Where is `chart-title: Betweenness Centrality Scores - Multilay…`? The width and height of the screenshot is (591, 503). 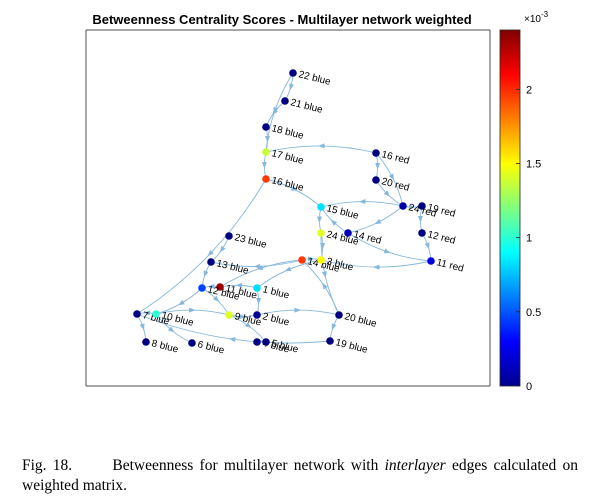
chart-title: Betweenness Centrality Scores - Multilay… is located at coordinates (281, 19).